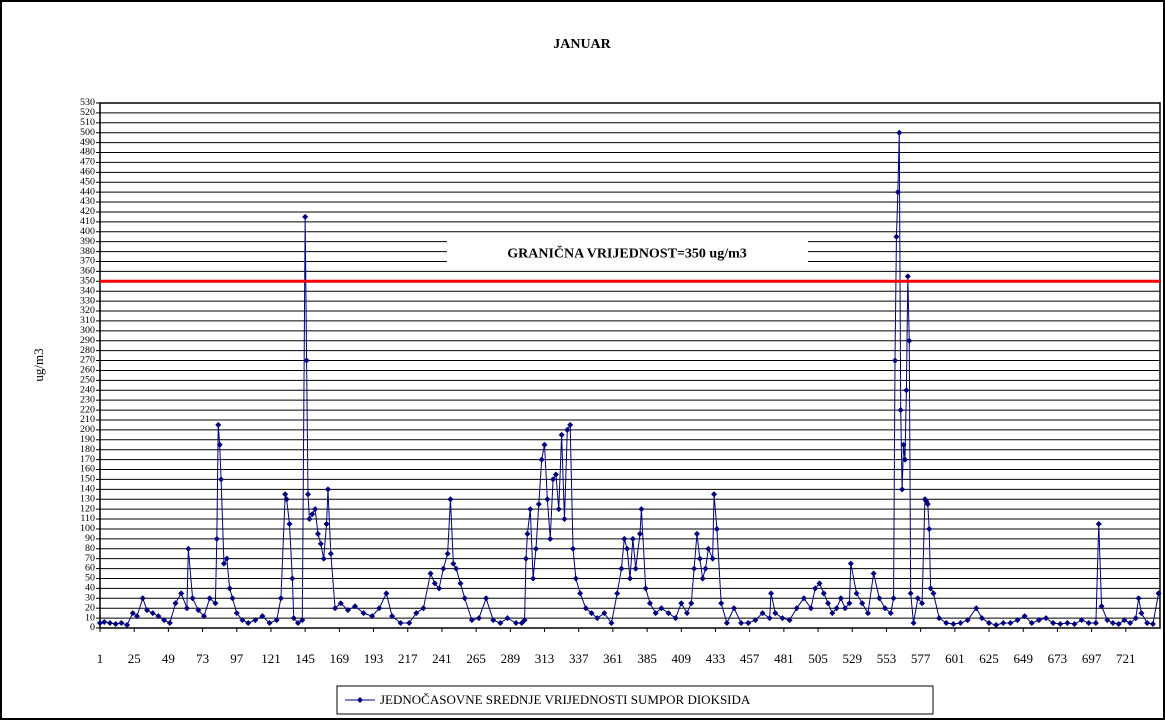 The image size is (1165, 720). What do you see at coordinates (90, 558) in the screenshot?
I see `y-tick-label: 70` at bounding box center [90, 558].